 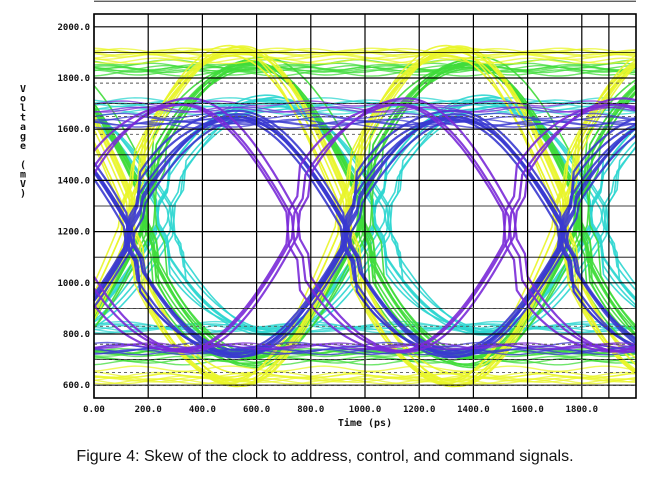 What do you see at coordinates (23, 175) in the screenshot?
I see `y-axis-title-char: m` at bounding box center [23, 175].